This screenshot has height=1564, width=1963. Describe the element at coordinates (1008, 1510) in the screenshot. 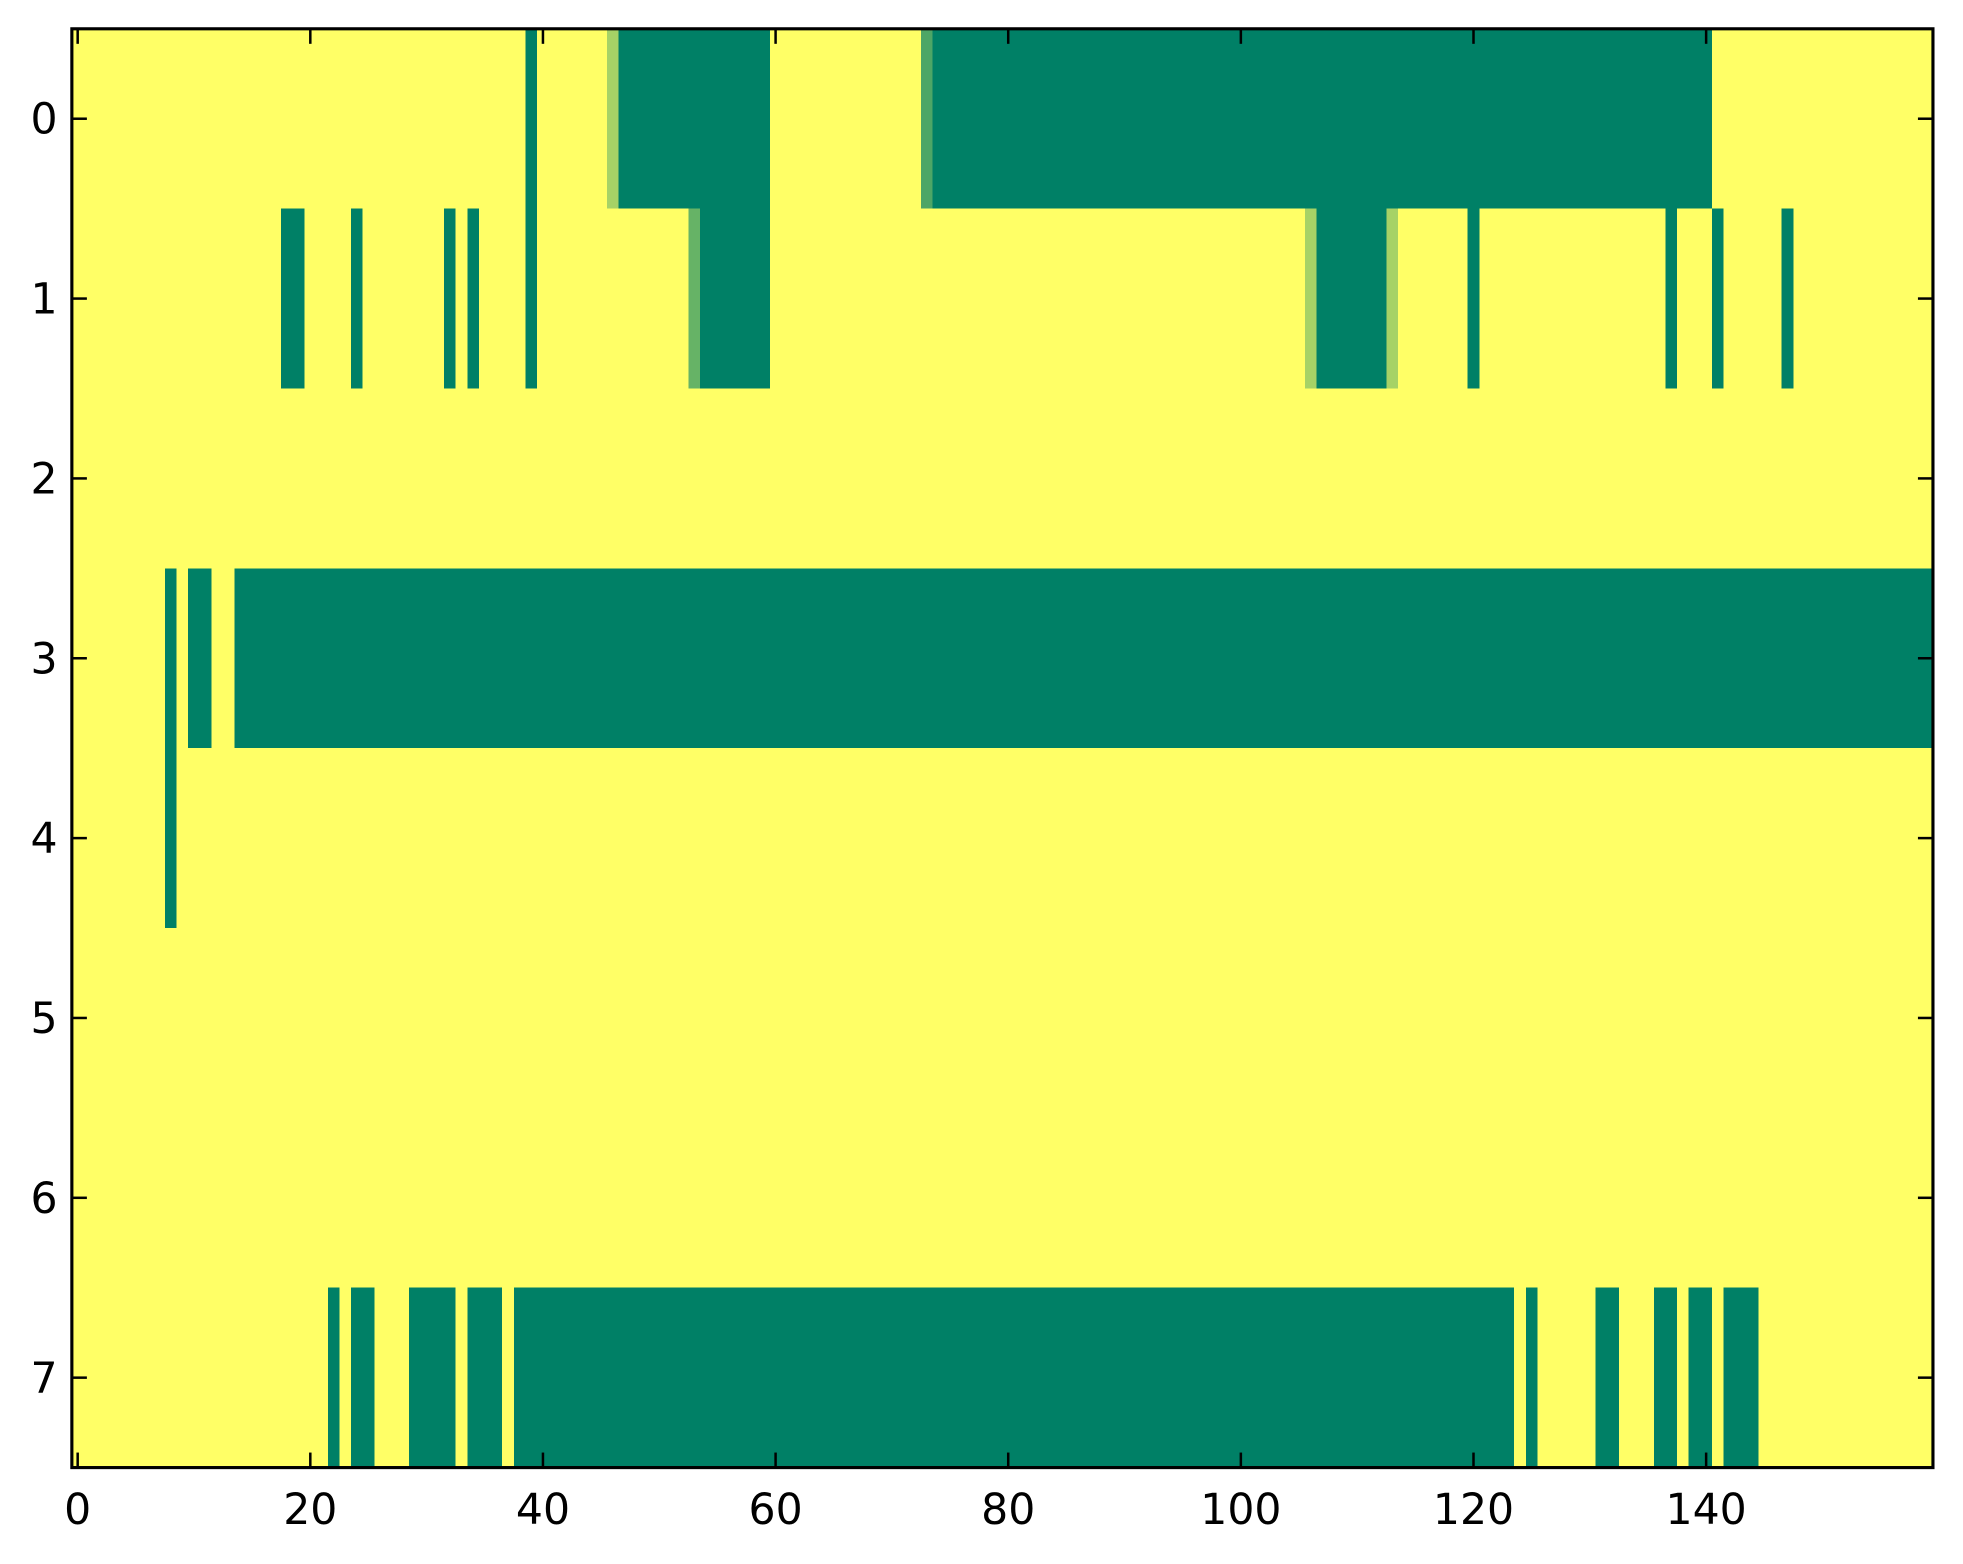

I see `x-tick-label: 80` at that location.